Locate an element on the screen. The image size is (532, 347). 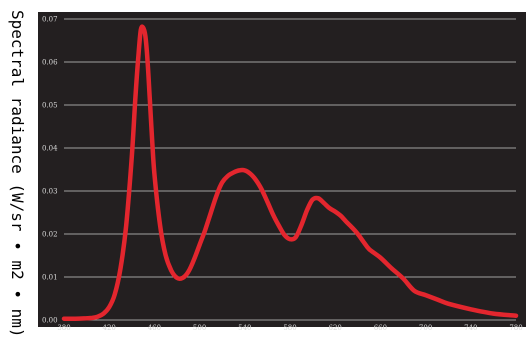
x-tick-label: 740 is located at coordinates (470, 328).